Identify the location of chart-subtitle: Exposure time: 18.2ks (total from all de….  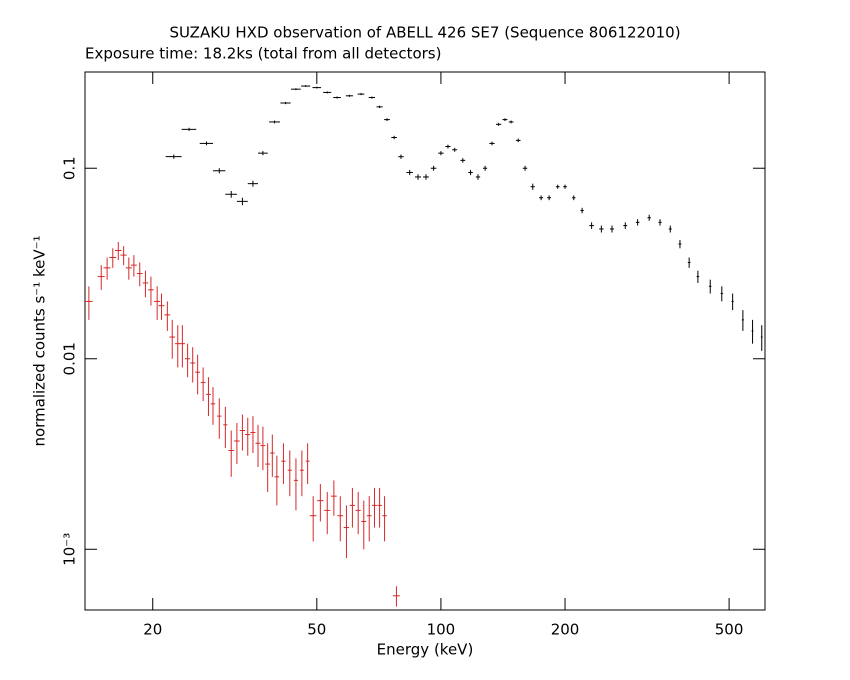
(263, 54).